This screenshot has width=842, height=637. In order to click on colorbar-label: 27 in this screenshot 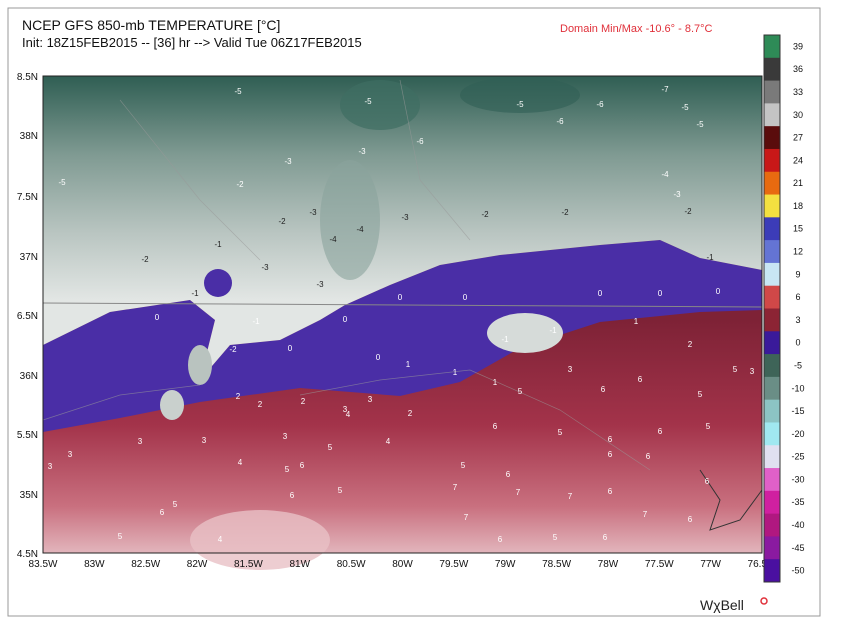, I will do `click(798, 138)`.